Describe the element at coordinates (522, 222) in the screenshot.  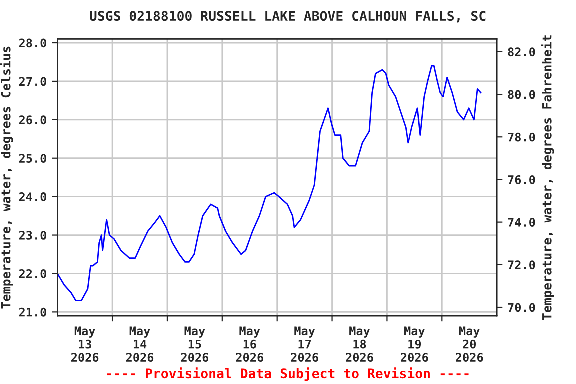
I see `y2-tick-label: 74.0` at that location.